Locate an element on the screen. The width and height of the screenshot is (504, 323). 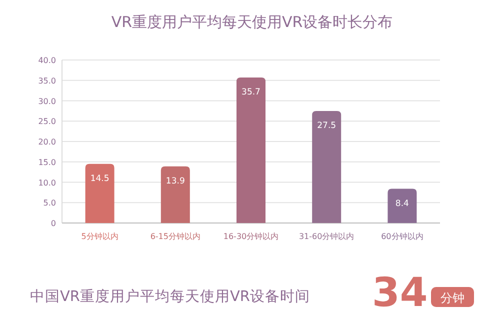
x-tick-label: 16-30分钟以内 is located at coordinates (251, 236).